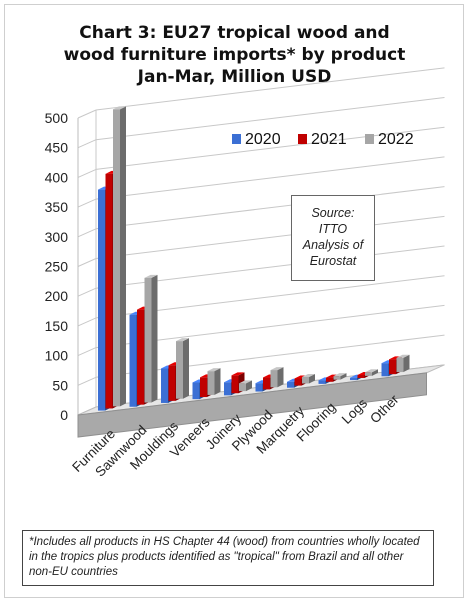 Image resolution: width=469 pixels, height=602 pixels. Describe the element at coordinates (234, 33) in the screenshot. I see `chart-title-line-1: Chart 3: EU27 tropical wood and` at that location.